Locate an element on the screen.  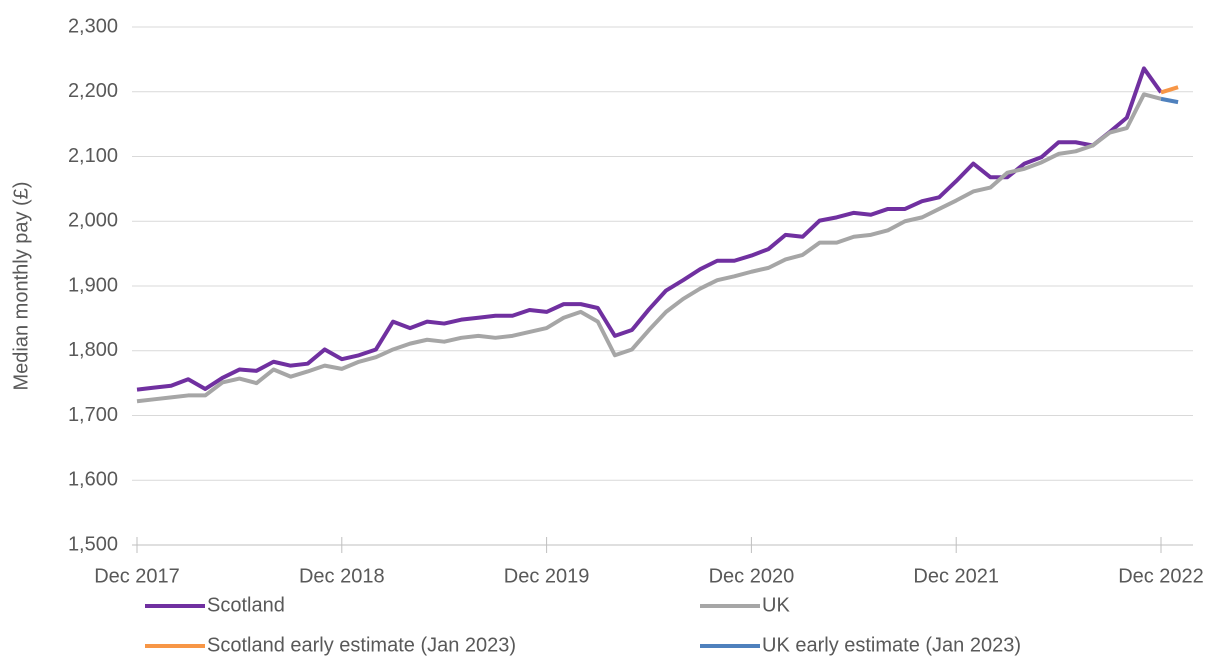
y-tick-label: 1,700 is located at coordinates (93, 415).